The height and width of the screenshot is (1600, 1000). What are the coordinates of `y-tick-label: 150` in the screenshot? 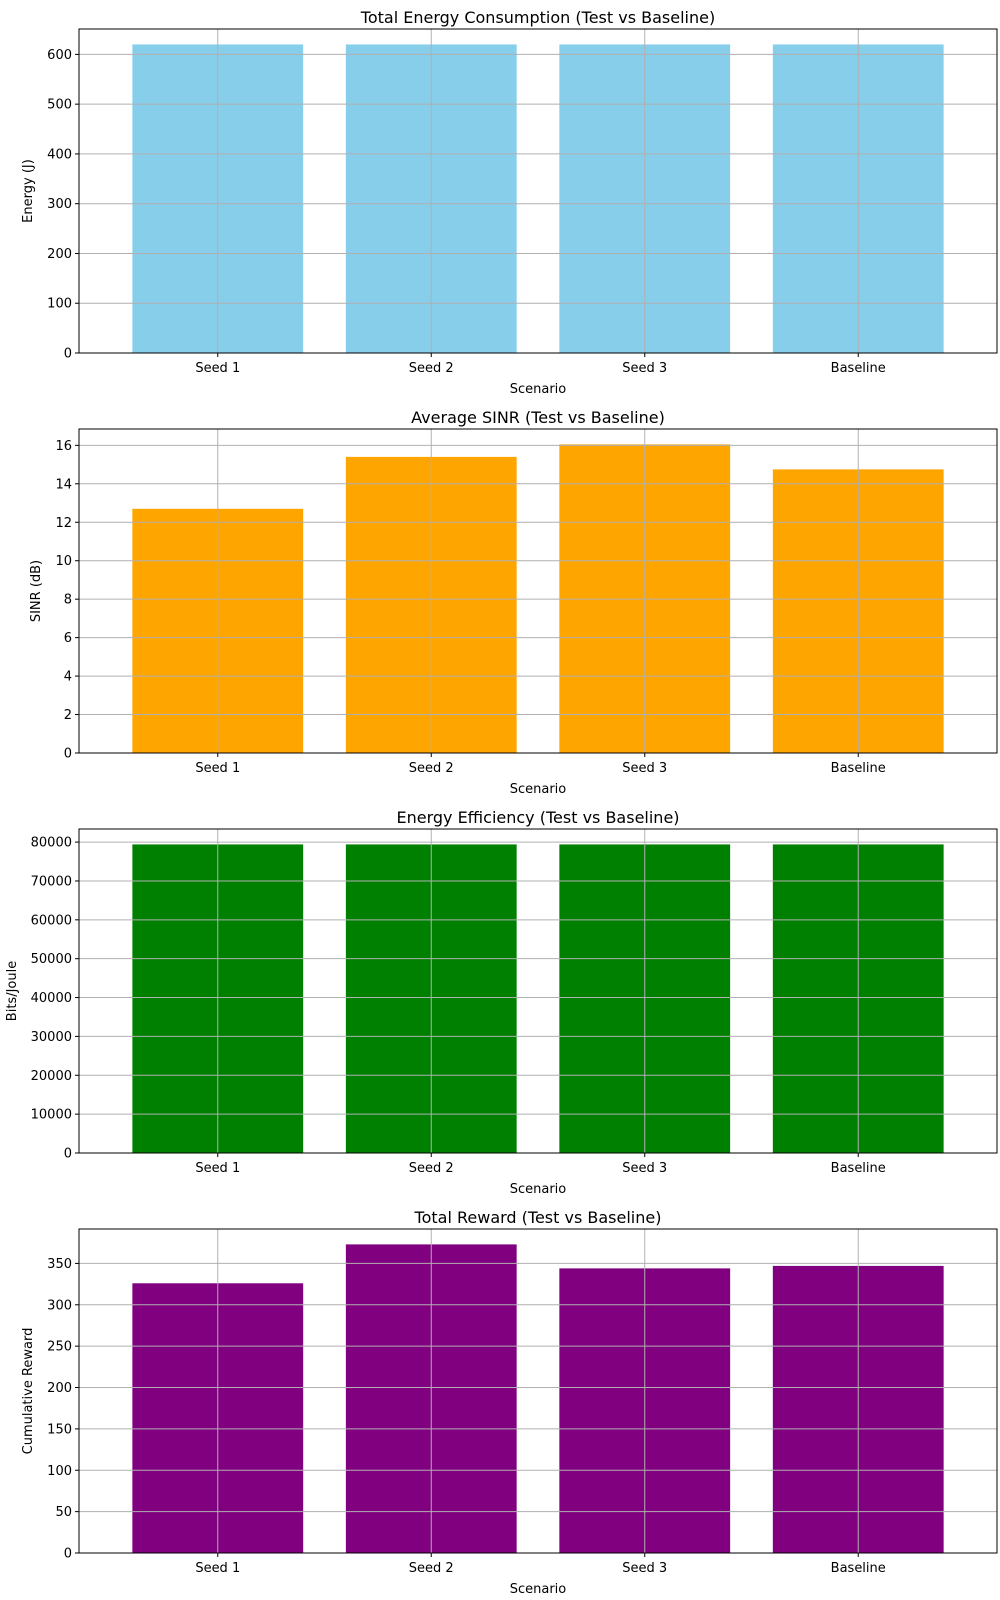 It's located at (59, 1429).